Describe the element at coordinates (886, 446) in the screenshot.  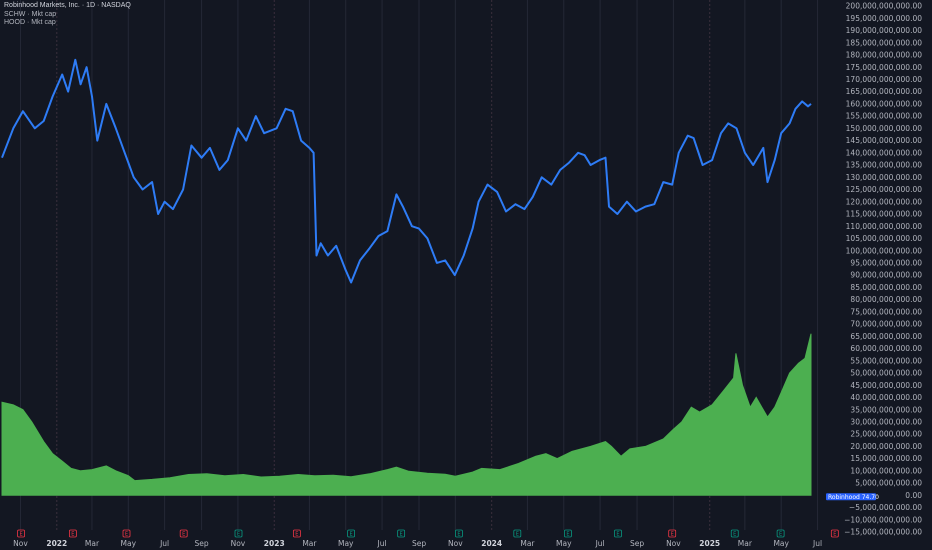
I see `y-tick-label: 20,000,000,000.00` at that location.